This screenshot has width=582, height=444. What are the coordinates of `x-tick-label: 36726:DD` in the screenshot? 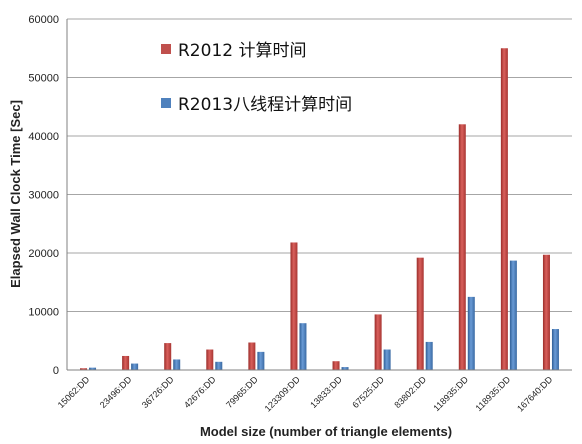 It's located at (158, 392).